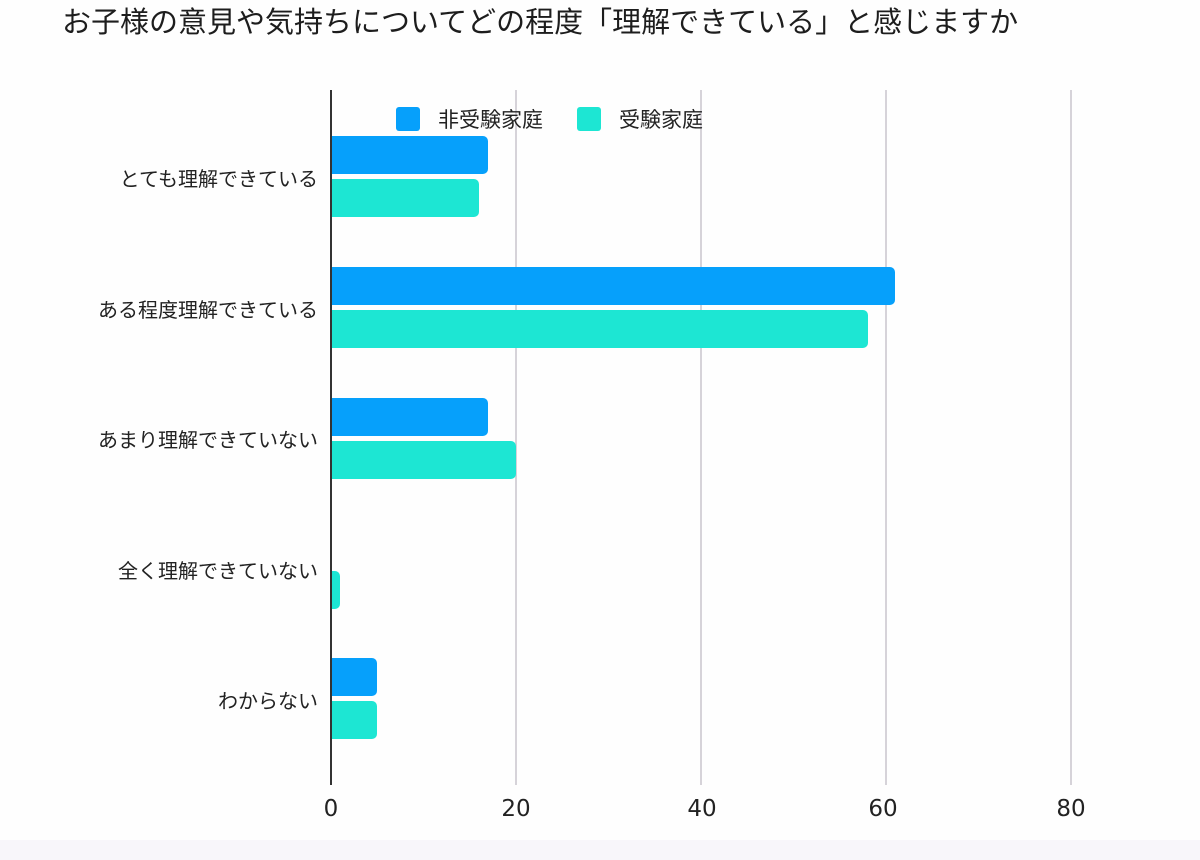  What do you see at coordinates (490, 120) in the screenshot?
I see `legend-label: 非受験家庭` at bounding box center [490, 120].